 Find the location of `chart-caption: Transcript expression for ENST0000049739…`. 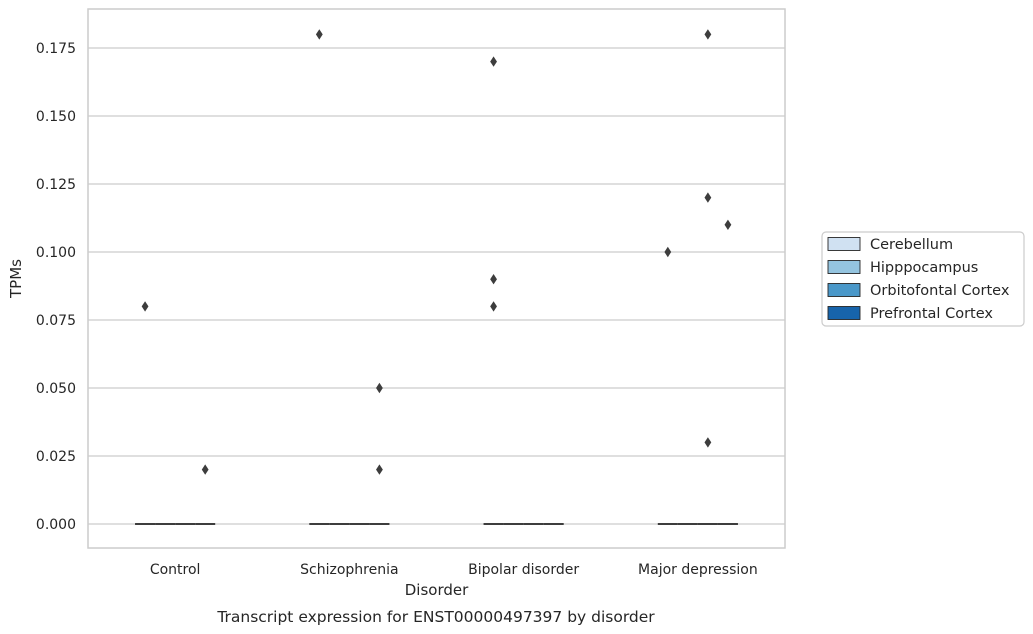

chart-caption: Transcript expression for ENST0000049739… is located at coordinates (435, 617).